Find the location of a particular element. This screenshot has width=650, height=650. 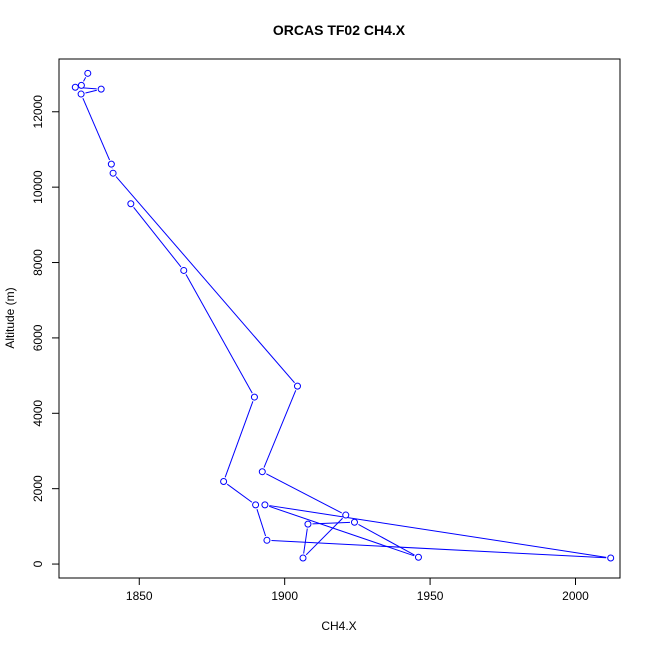

y-tick-label-8000: 8000 is located at coordinates (38, 262).